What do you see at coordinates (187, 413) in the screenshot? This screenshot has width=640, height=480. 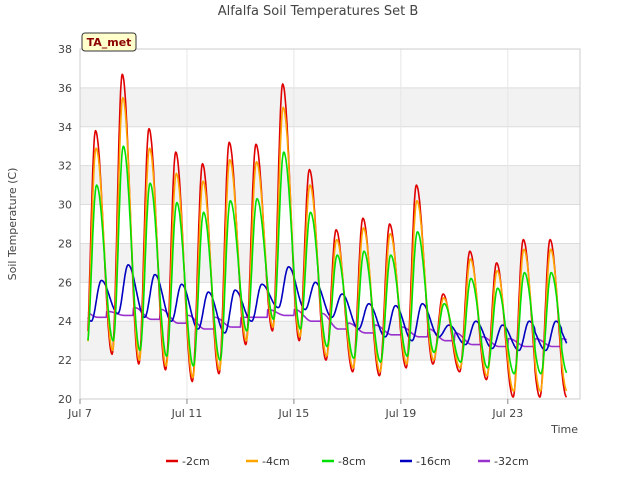 I see `x-tick-label: Jul 11` at bounding box center [187, 413].